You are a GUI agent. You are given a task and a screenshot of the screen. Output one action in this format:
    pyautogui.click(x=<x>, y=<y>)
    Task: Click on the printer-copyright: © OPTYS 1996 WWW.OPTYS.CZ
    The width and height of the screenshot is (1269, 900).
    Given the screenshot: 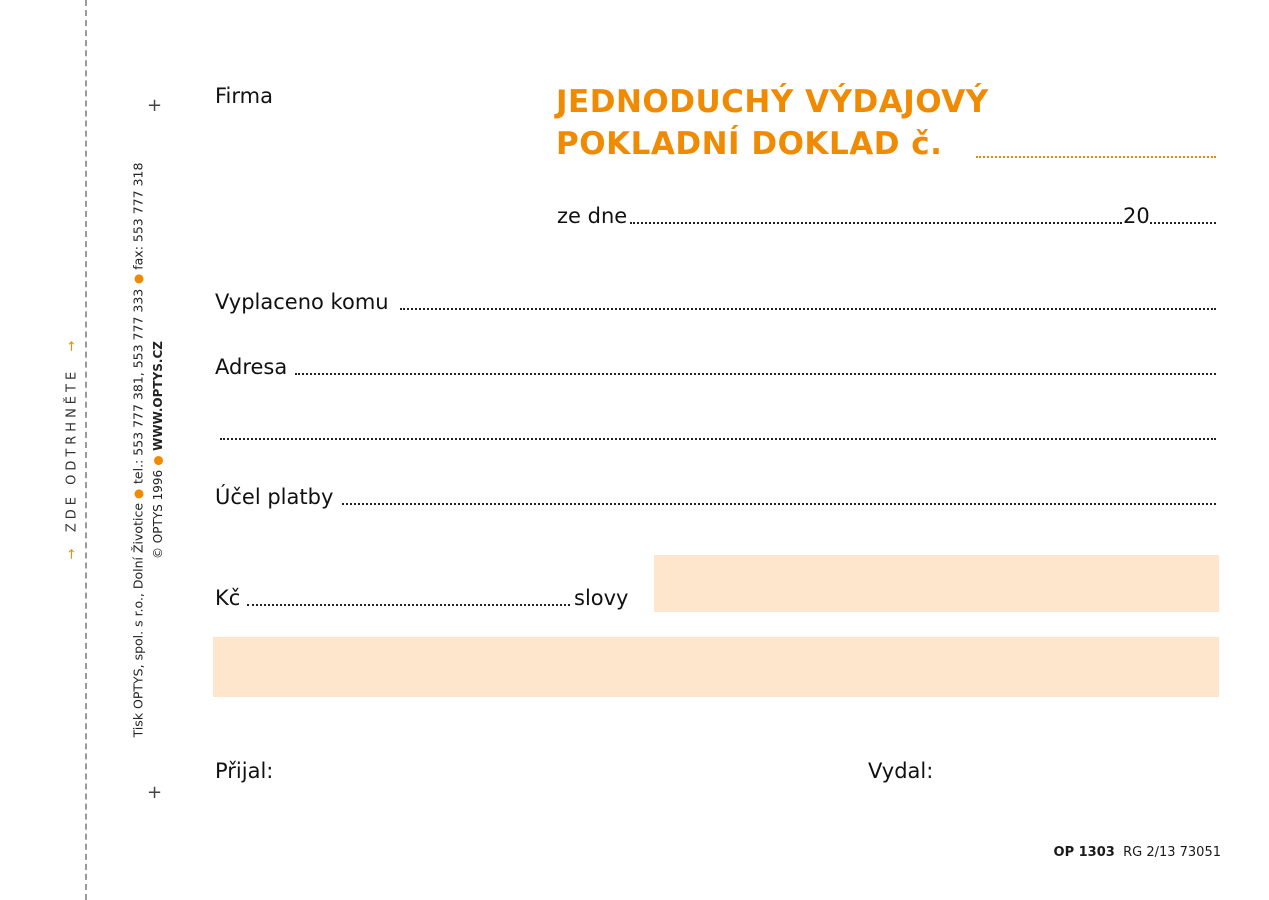 What is the action you would take?
    pyautogui.click(x=158, y=450)
    